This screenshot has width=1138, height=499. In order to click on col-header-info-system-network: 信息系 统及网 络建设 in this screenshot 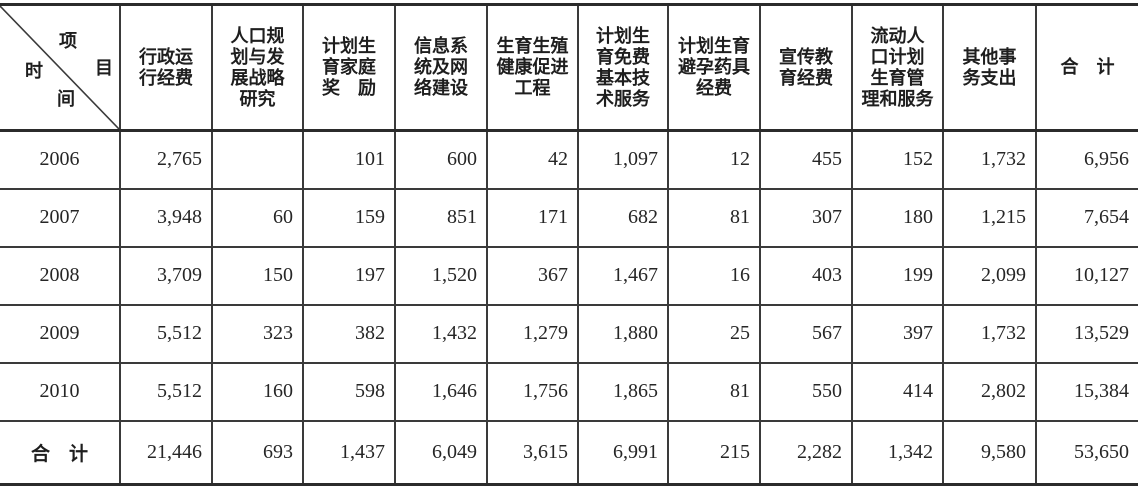, I will do `click(441, 68)`.